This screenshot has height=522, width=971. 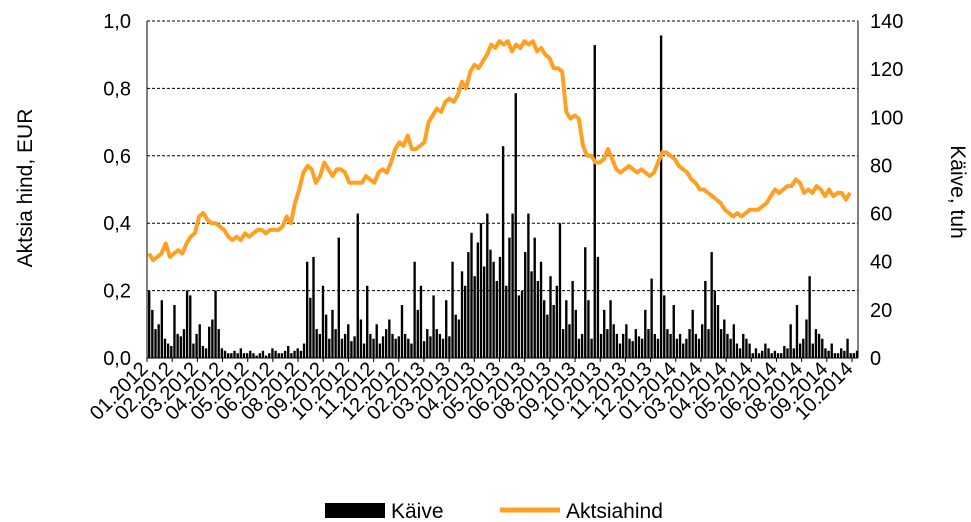 I want to click on right-y-axis-title: Käive, tuh, so click(x=957, y=191).